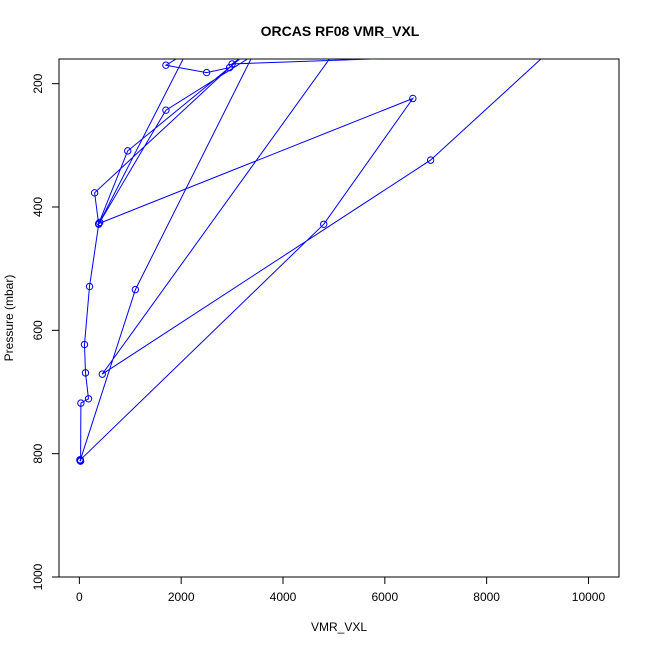 This screenshot has width=650, height=650. What do you see at coordinates (340, 590) in the screenshot?
I see `x-axis: 0 2000 4000 6000 8000 10000` at bounding box center [340, 590].